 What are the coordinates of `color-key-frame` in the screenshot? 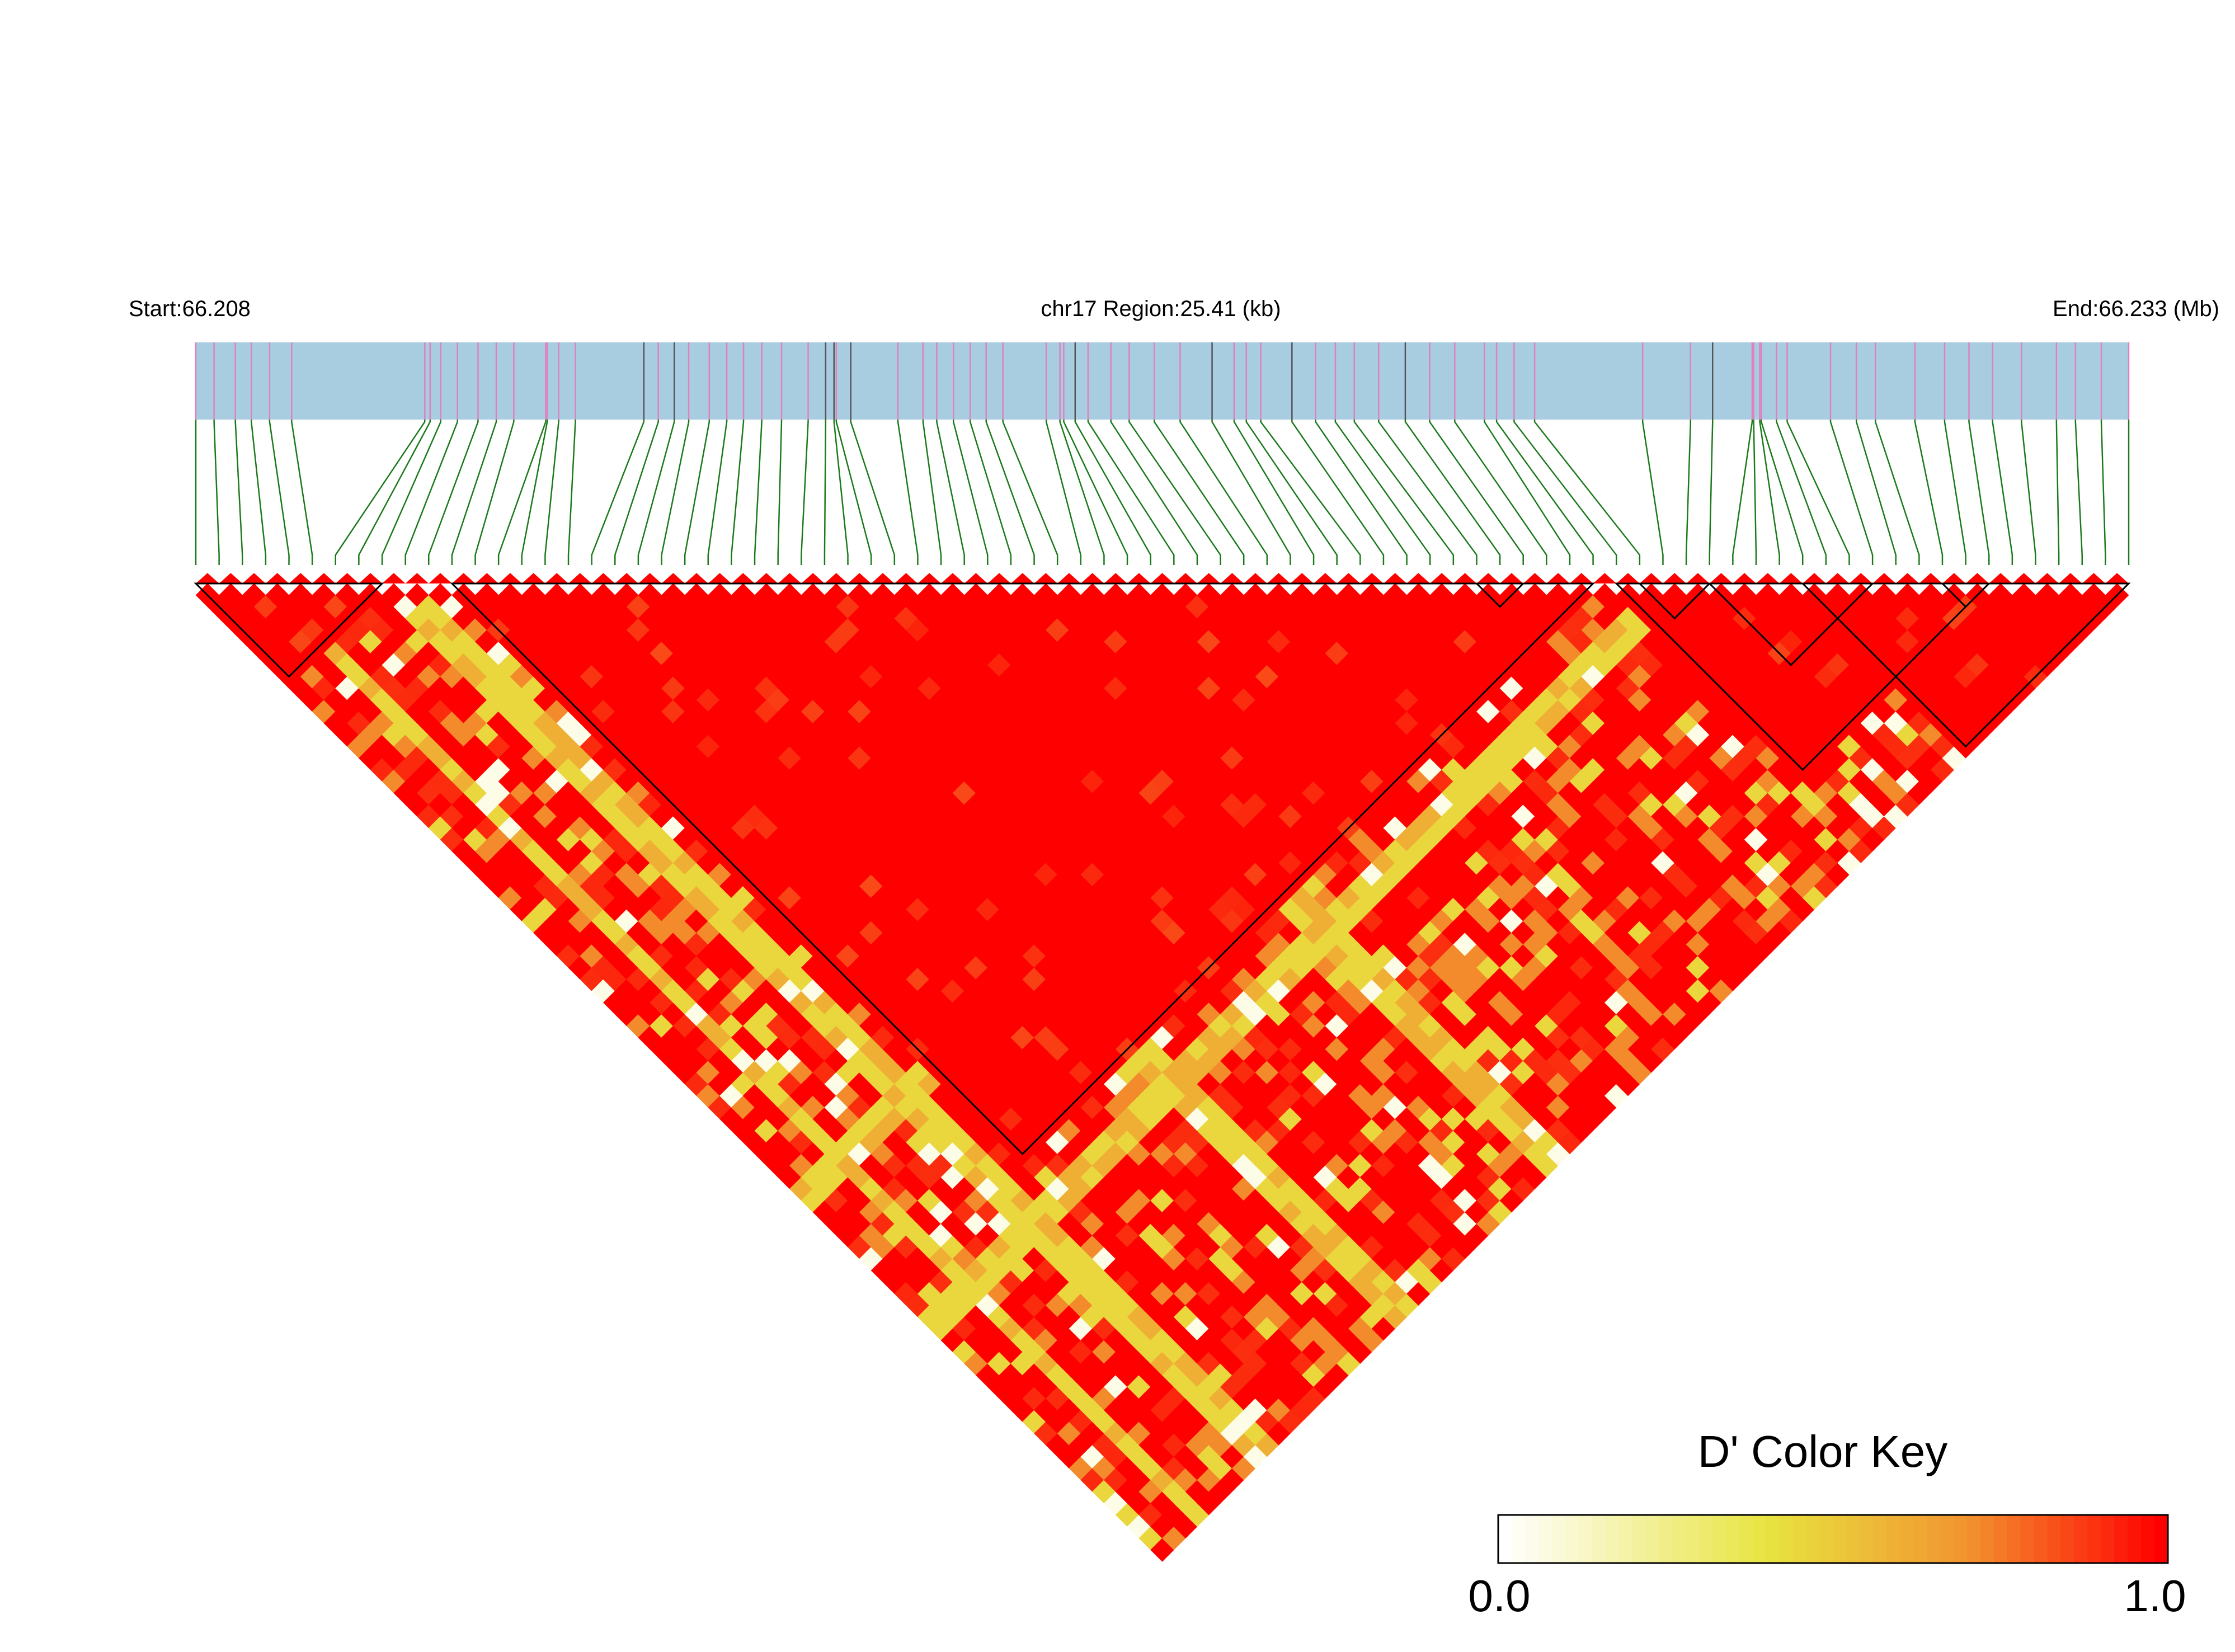 It's located at (1833, 1539).